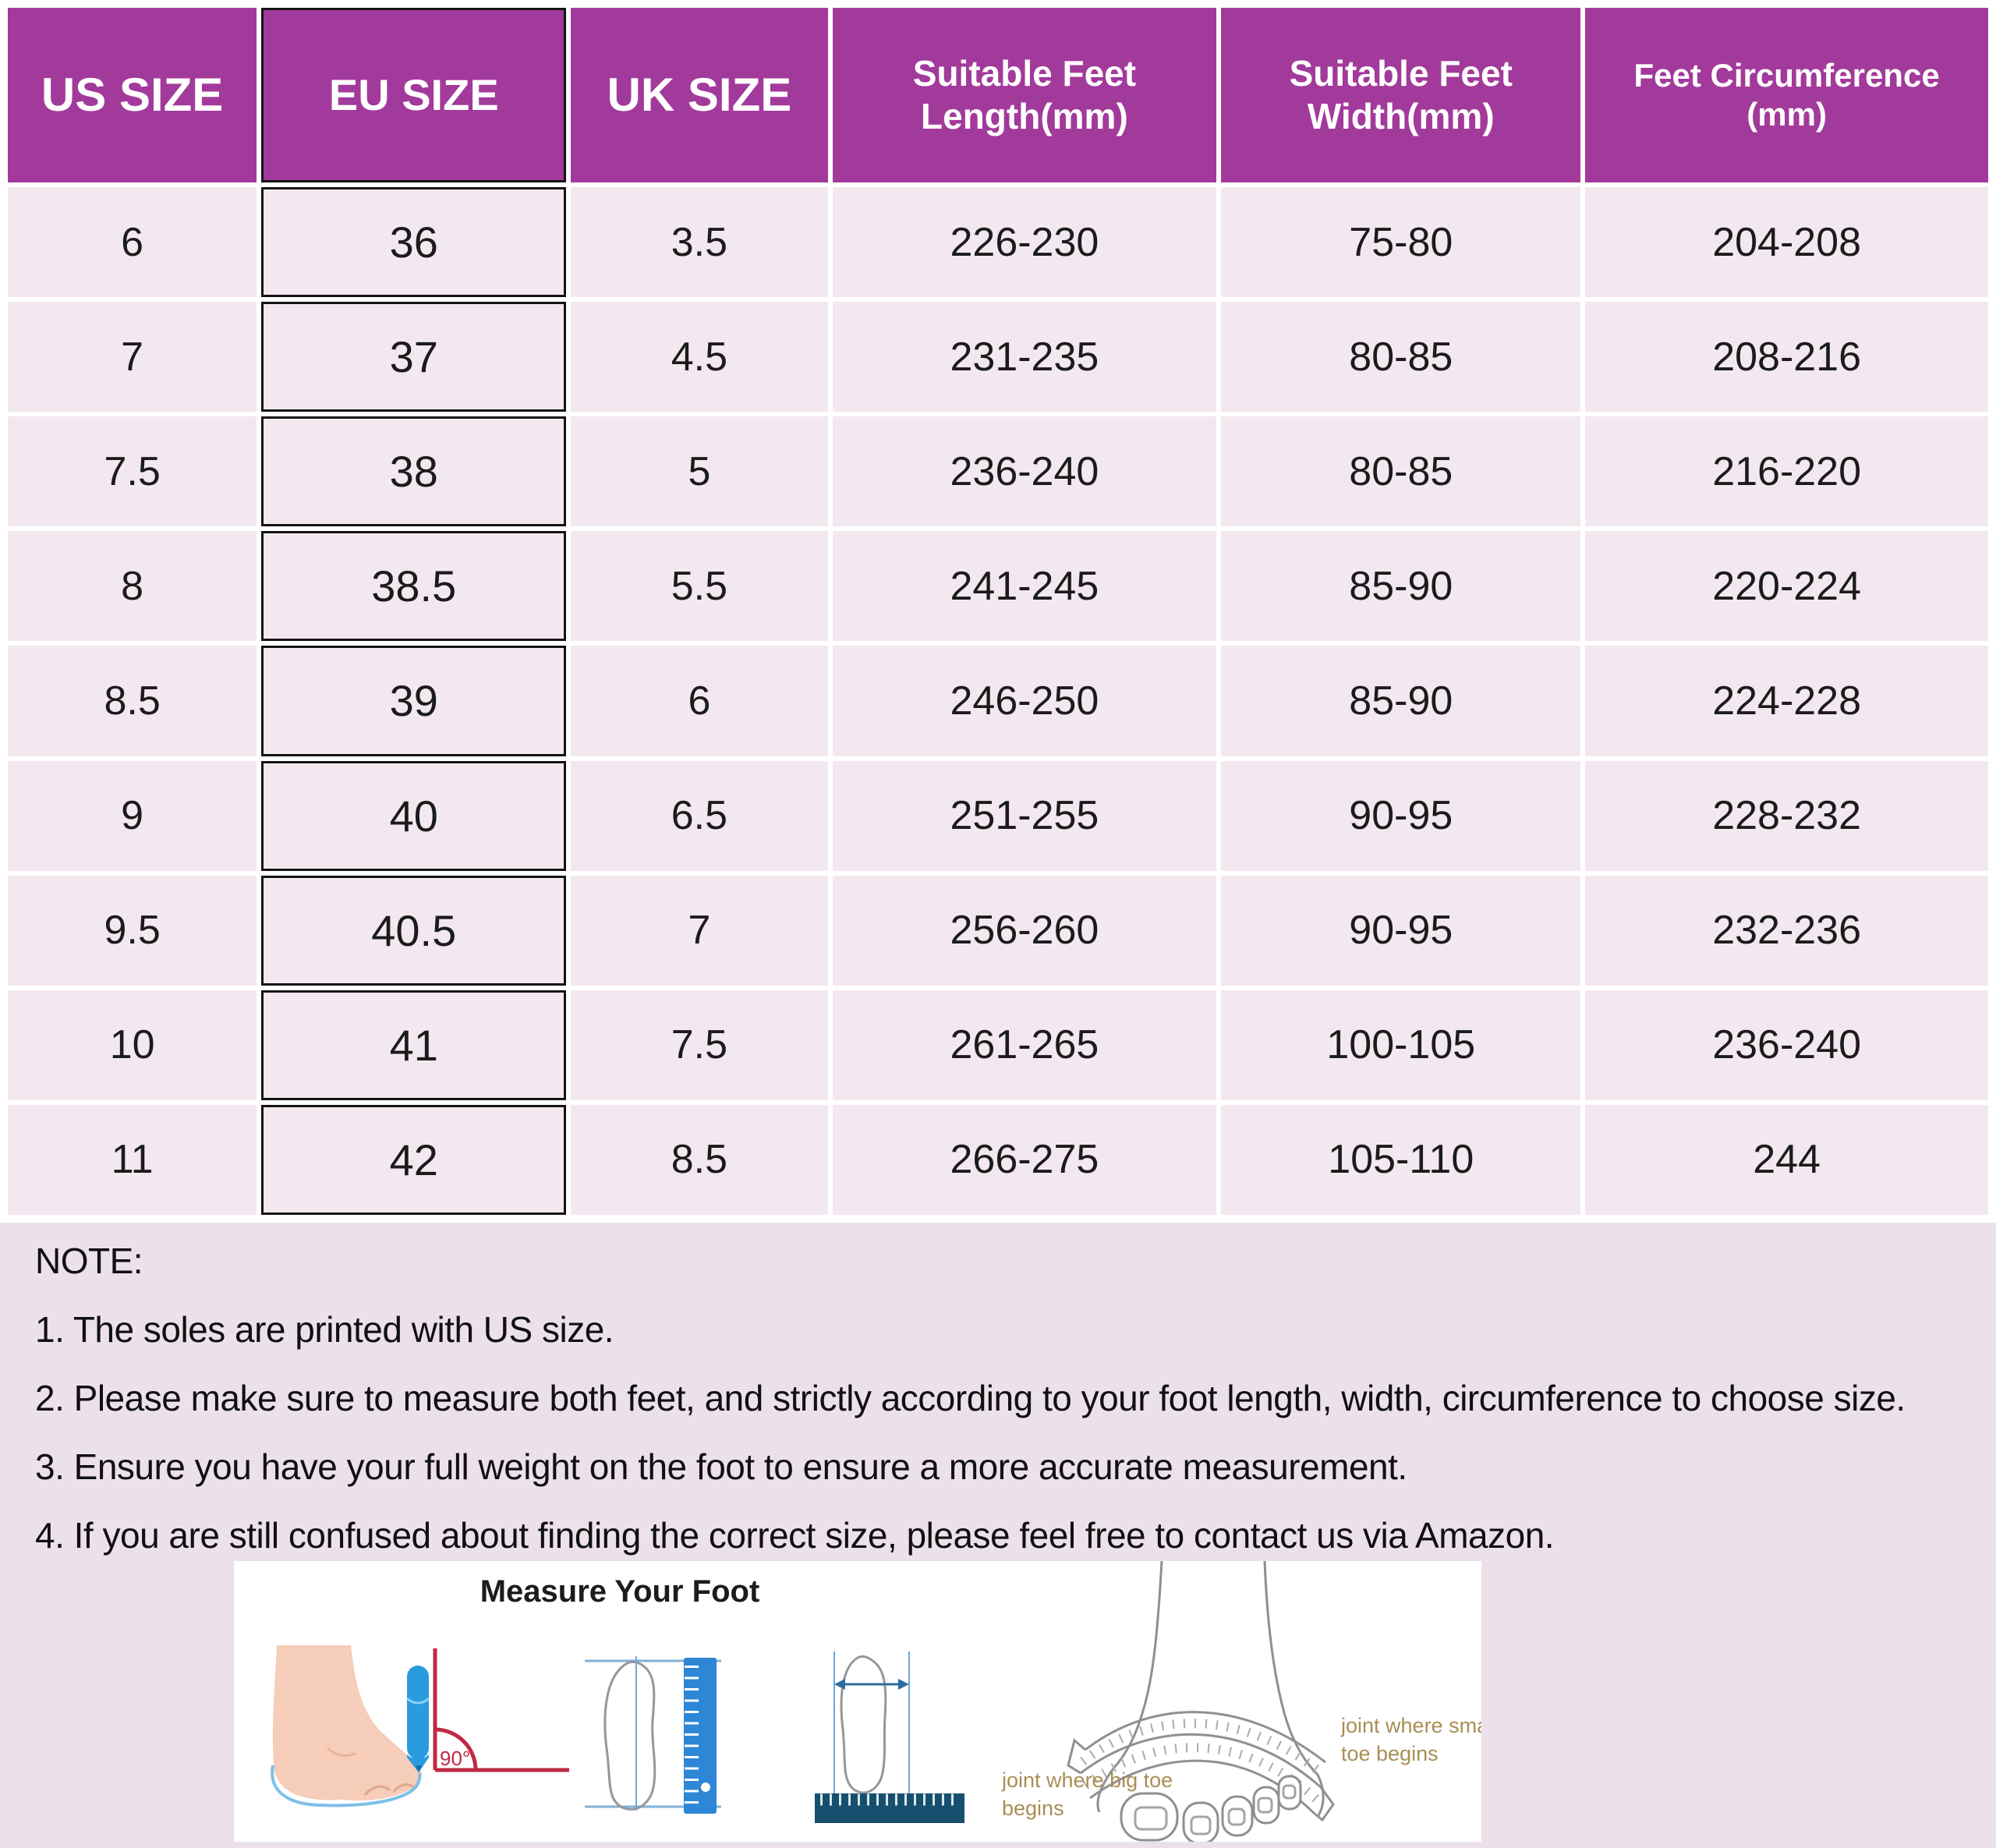  I want to click on table-cell: 11, so click(132, 1160).